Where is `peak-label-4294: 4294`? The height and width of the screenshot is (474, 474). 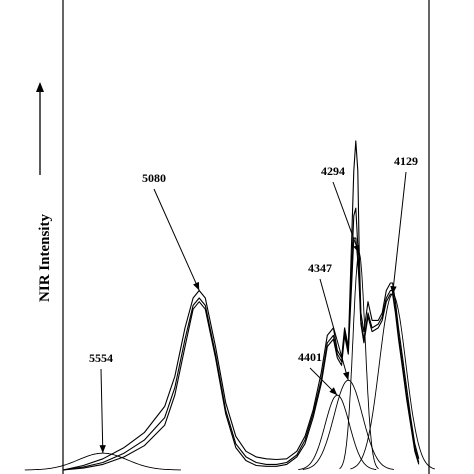 peak-label-4294: 4294 is located at coordinates (333, 171).